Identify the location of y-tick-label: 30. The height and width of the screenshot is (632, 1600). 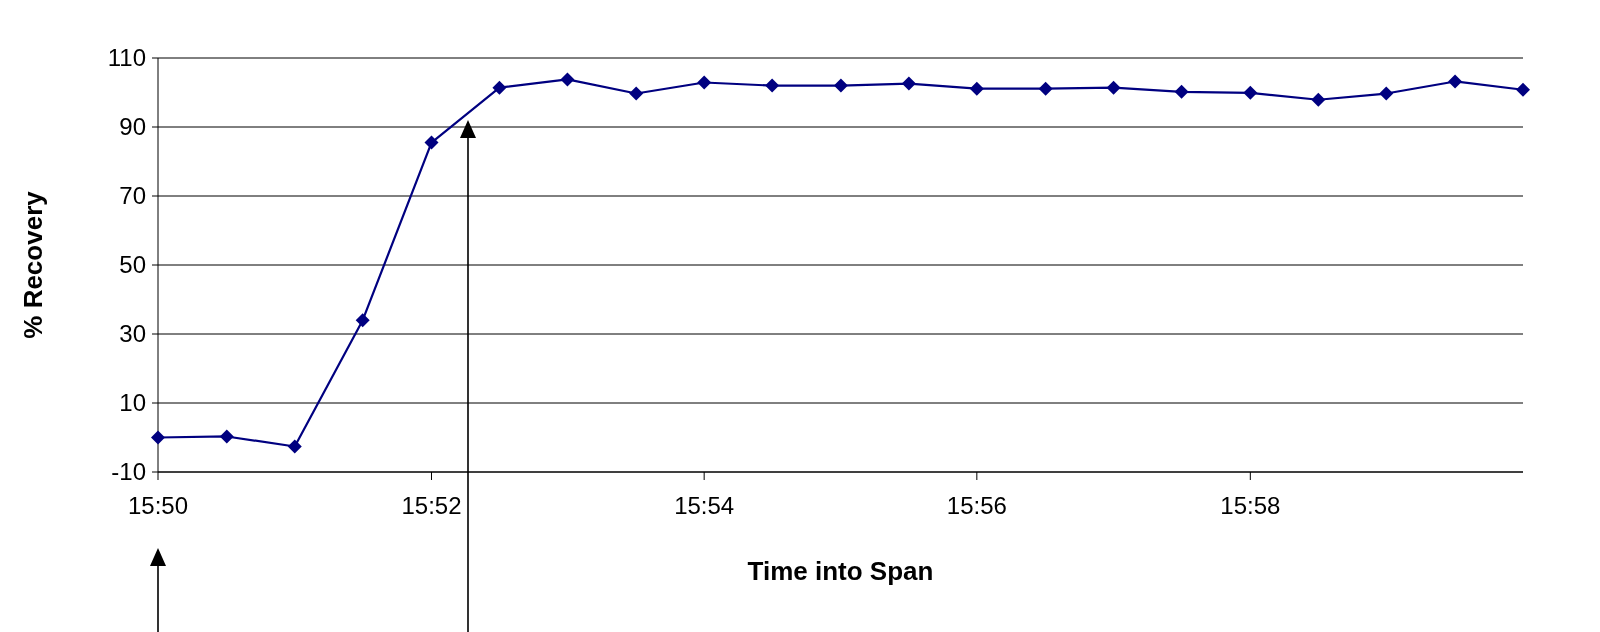
(132, 334).